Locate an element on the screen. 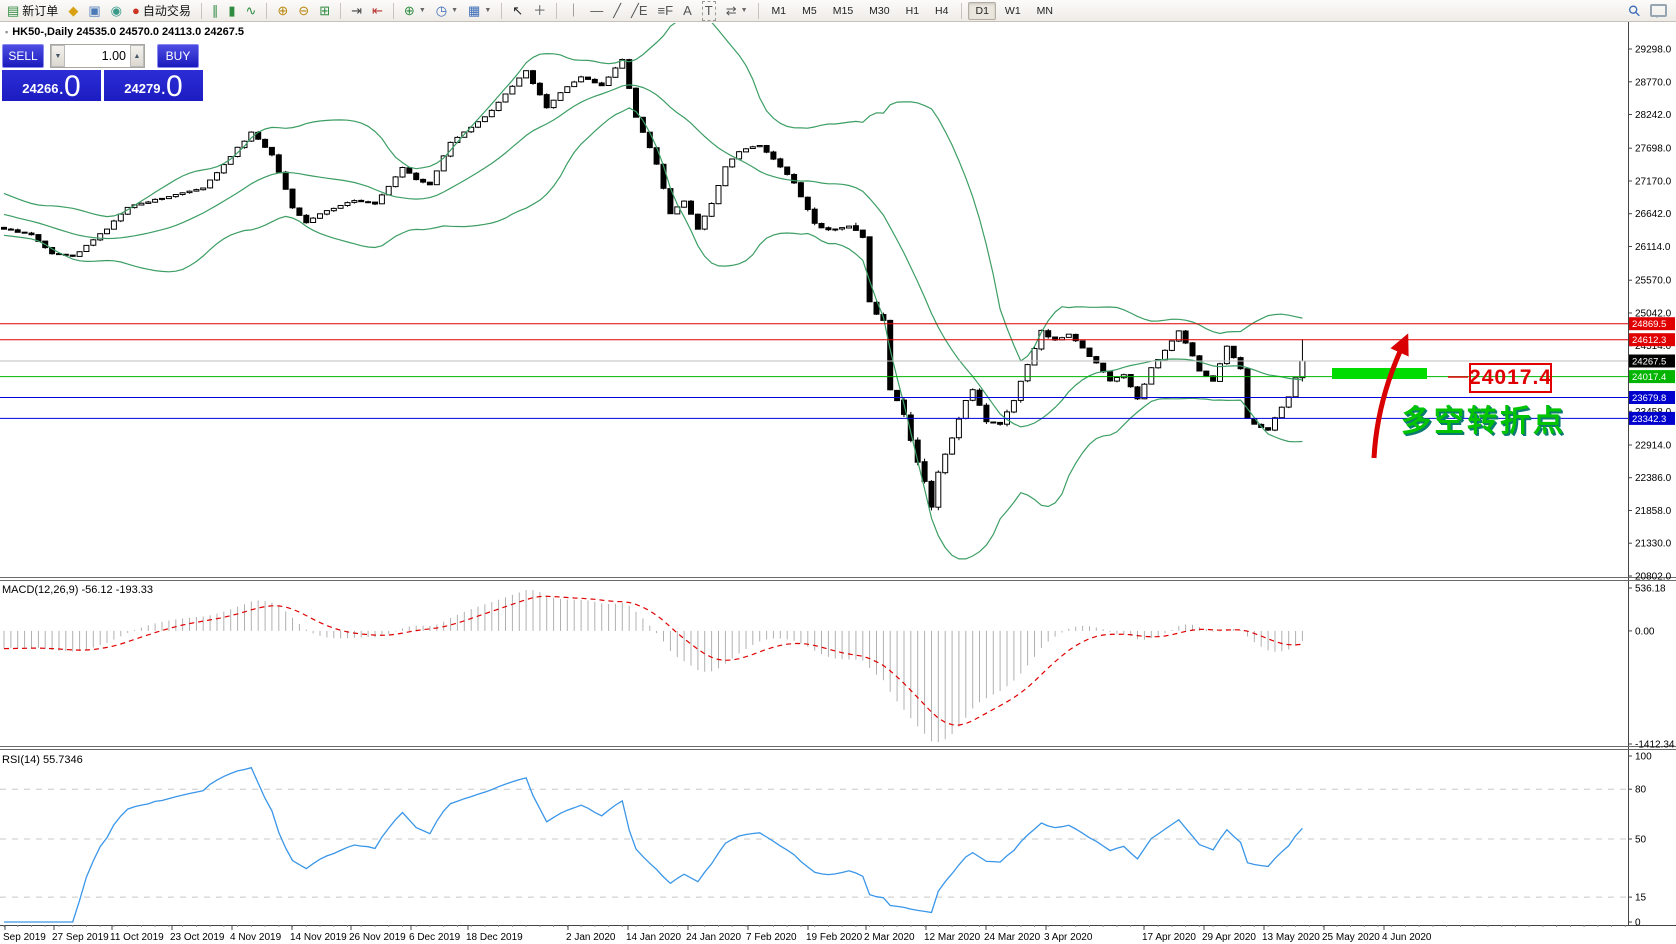 Image resolution: width=1676 pixels, height=944 pixels. text-glyph: A is located at coordinates (687, 10).